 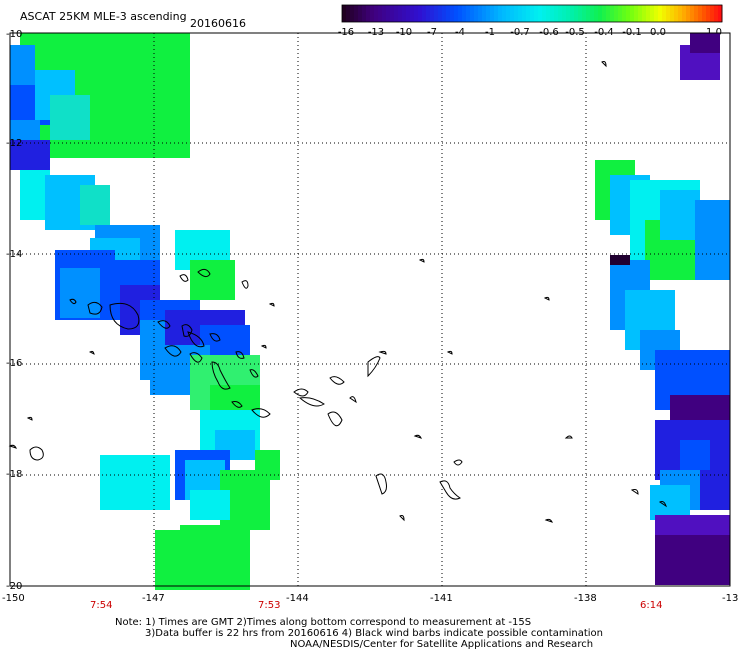 I want to click on lon-label: -13, so click(x=730, y=598).